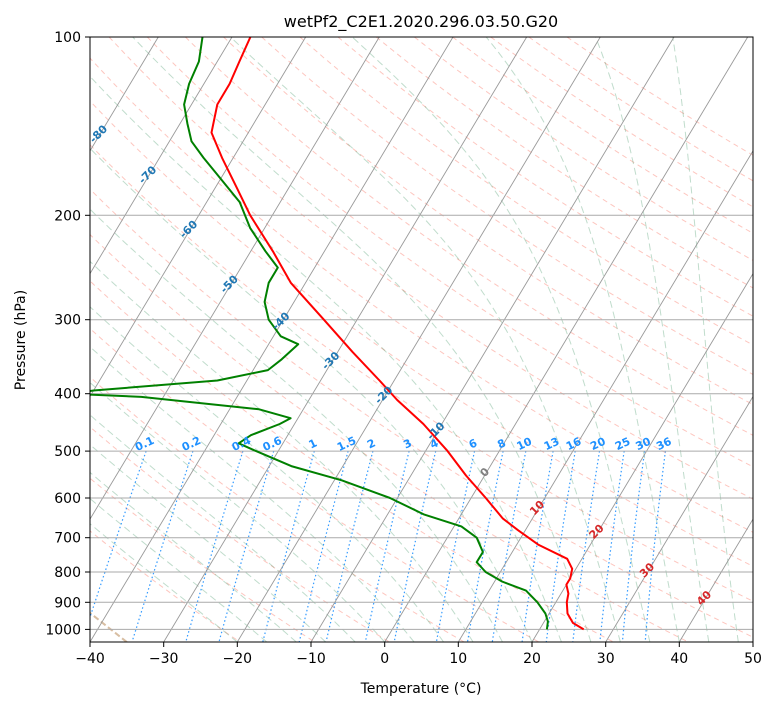 This screenshot has height=708, width=775. I want to click on mixing-ratio-label: 25, so click(622, 444).